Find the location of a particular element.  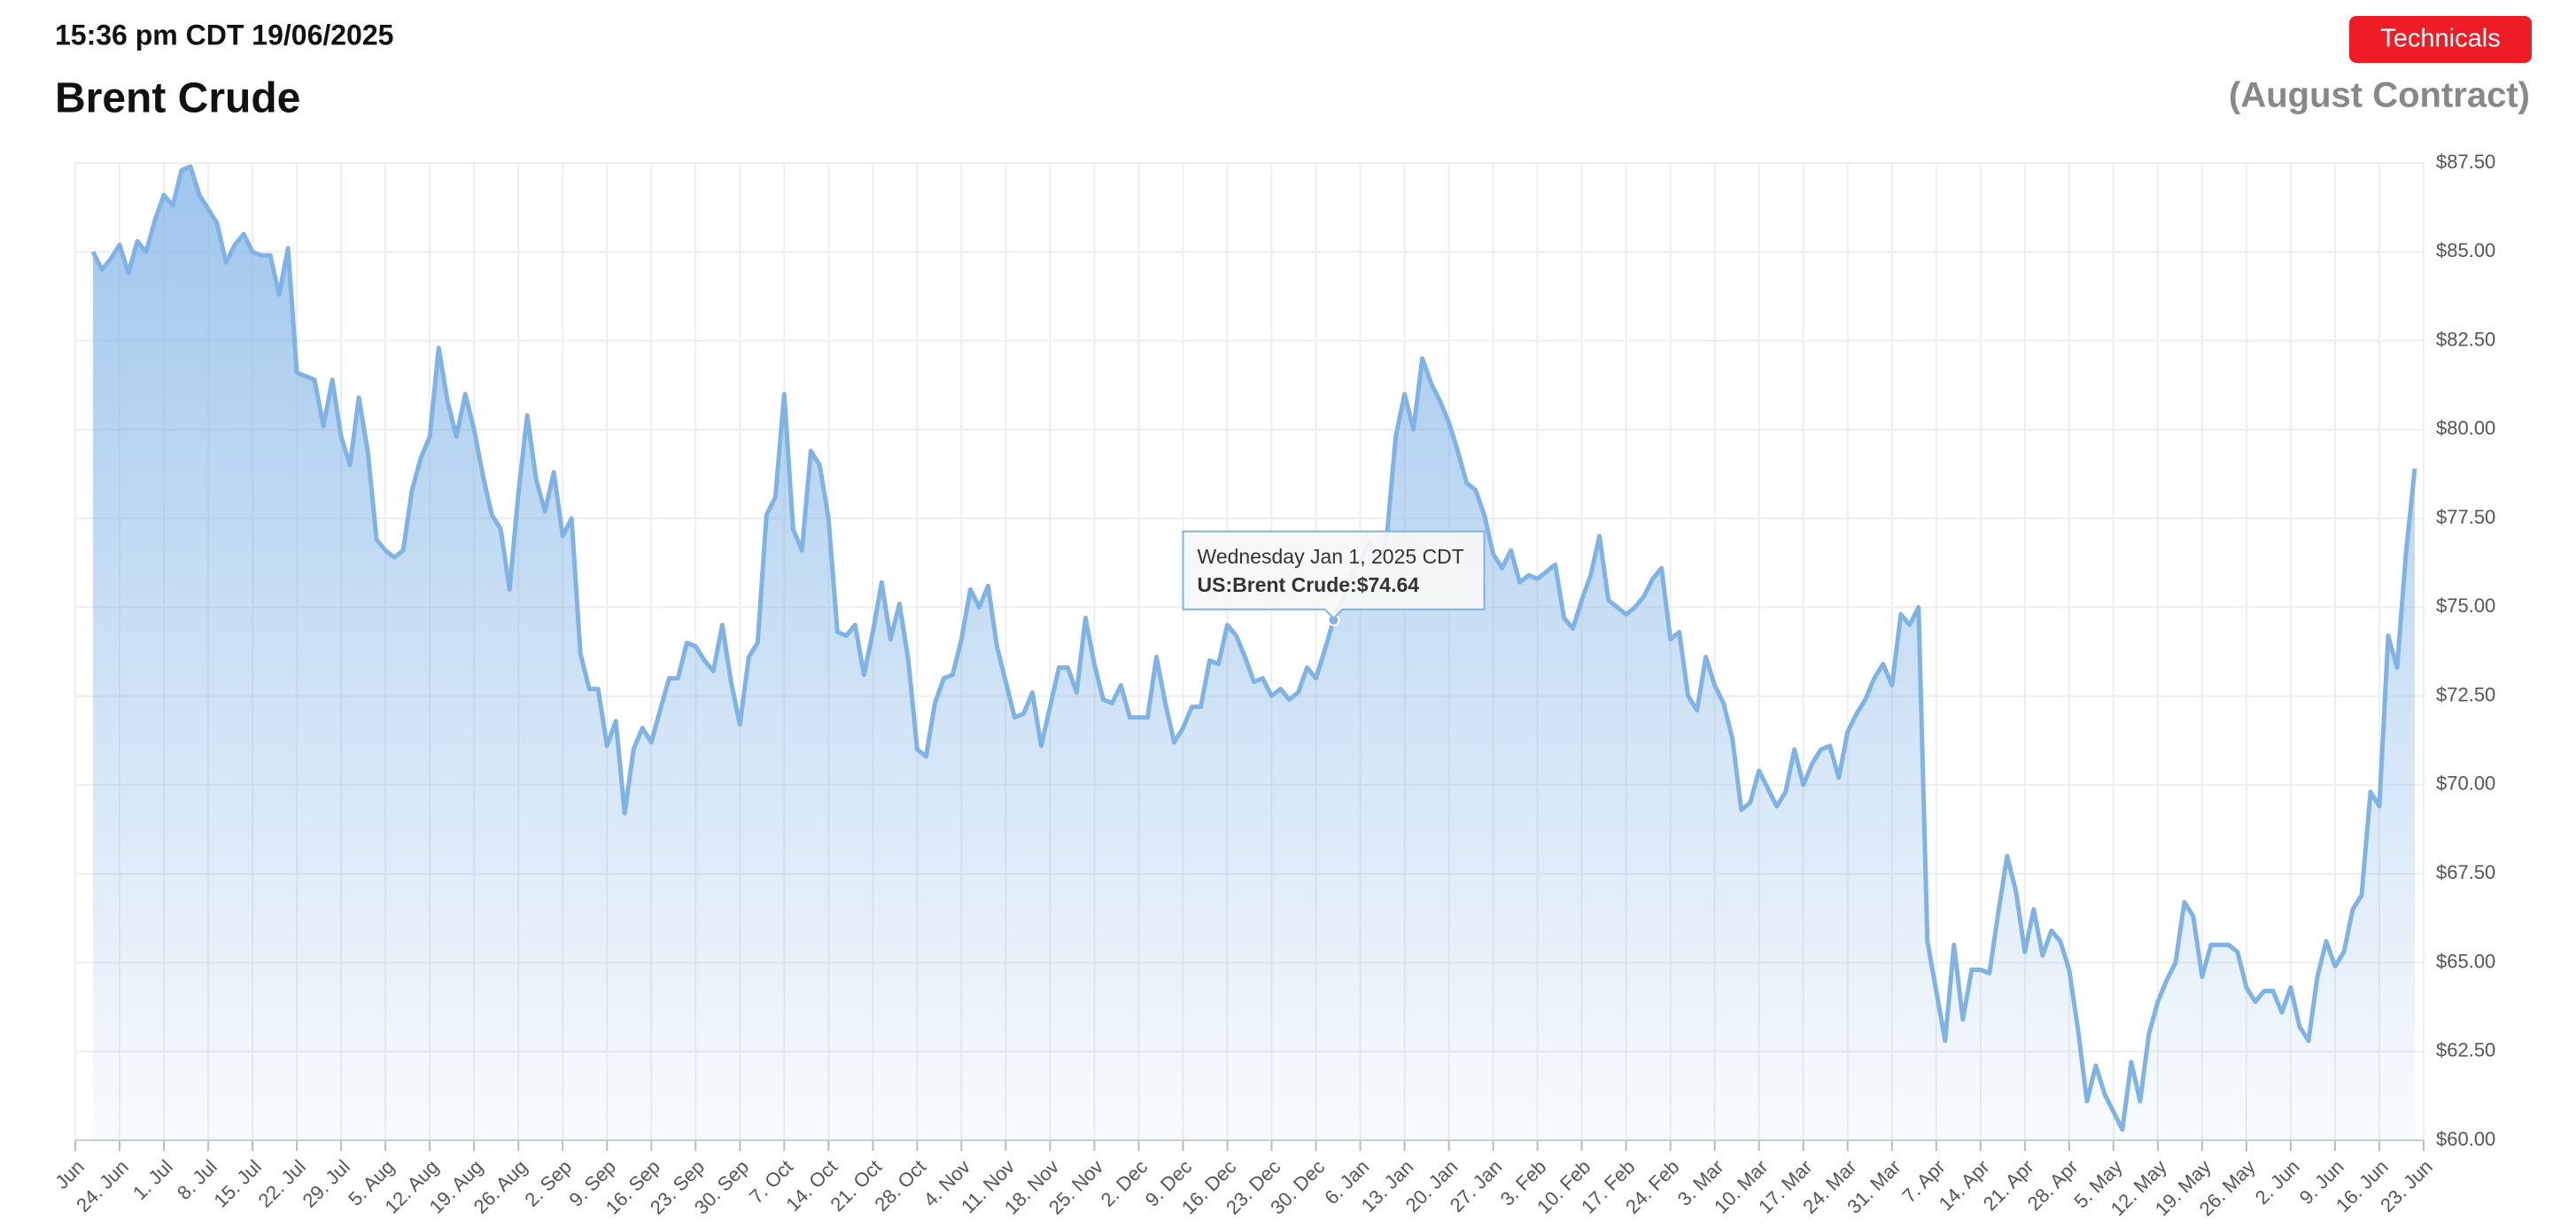

y-tick-label: $75.00 is located at coordinates (2465, 606).